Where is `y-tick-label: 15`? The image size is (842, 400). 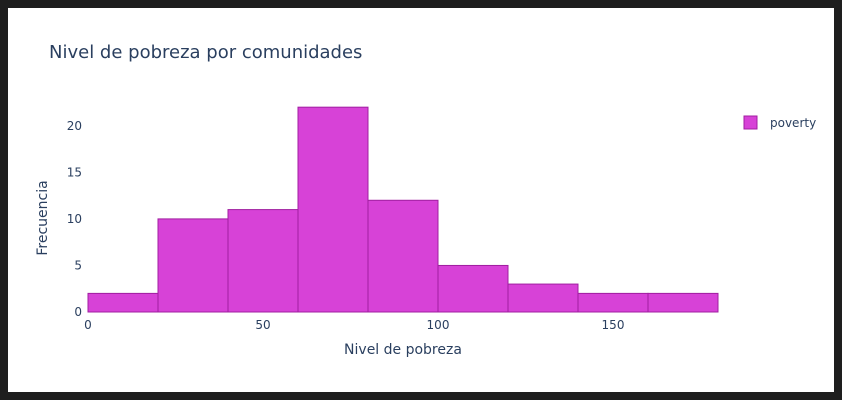 y-tick-label: 15 is located at coordinates (74, 172).